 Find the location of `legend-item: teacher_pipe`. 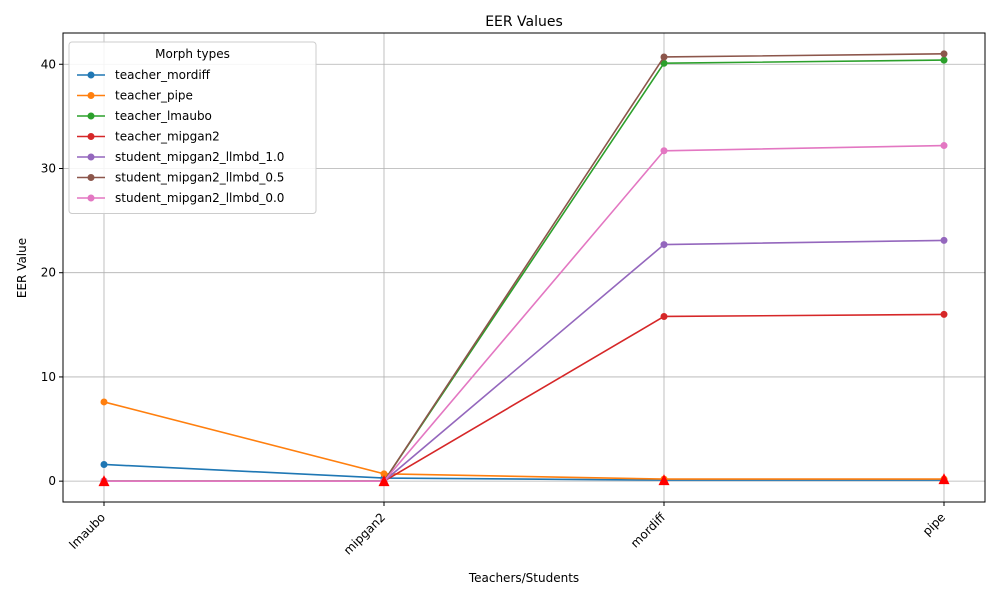

legend-item: teacher_pipe is located at coordinates (135, 96).